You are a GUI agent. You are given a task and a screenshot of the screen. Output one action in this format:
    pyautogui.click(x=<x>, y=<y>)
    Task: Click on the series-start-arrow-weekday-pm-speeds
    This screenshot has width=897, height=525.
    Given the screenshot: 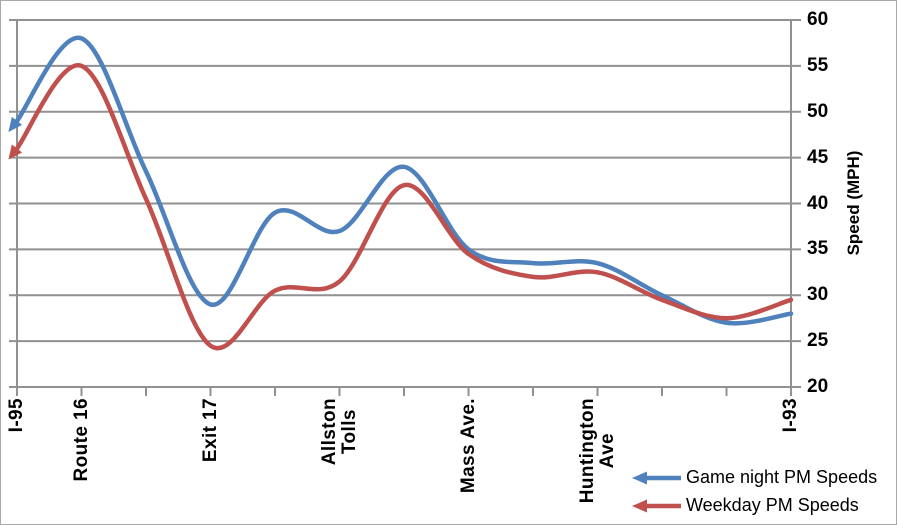 What is the action you would take?
    pyautogui.click(x=15, y=152)
    